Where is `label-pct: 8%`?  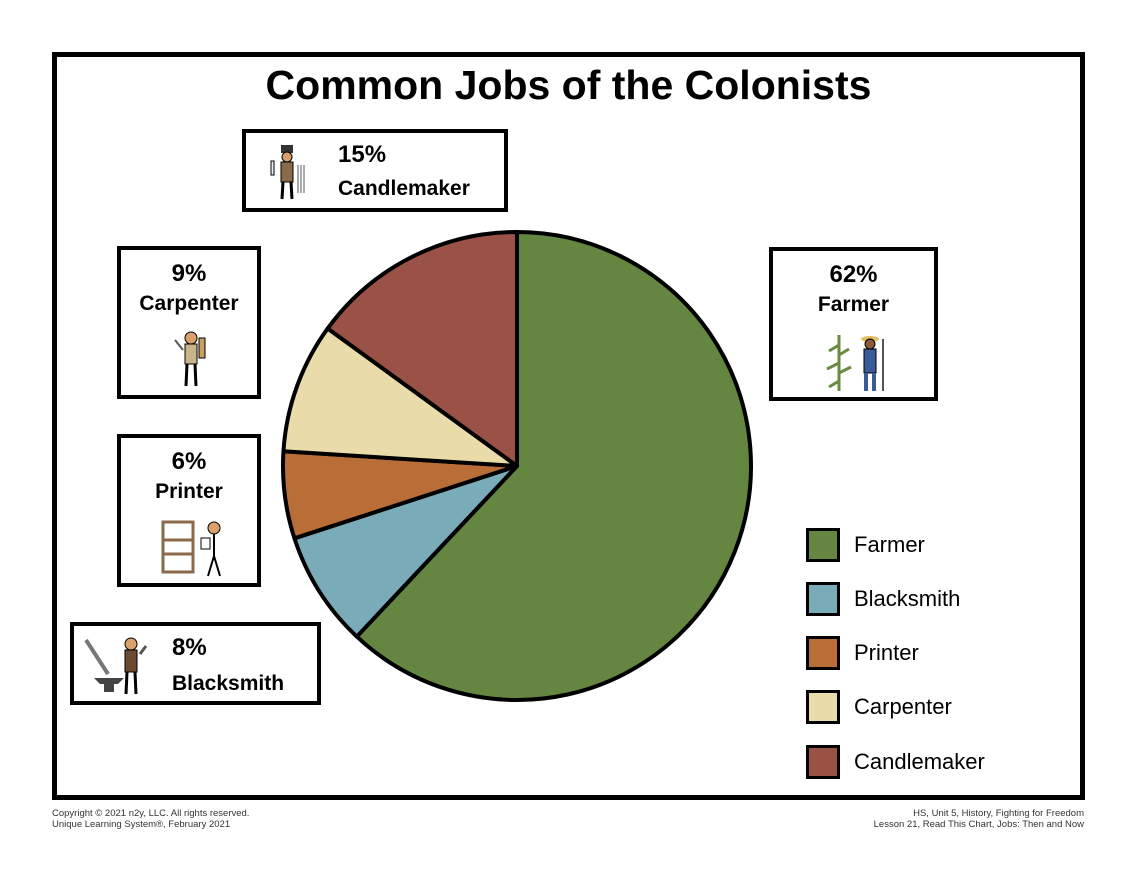 label-pct: 8% is located at coordinates (189, 647).